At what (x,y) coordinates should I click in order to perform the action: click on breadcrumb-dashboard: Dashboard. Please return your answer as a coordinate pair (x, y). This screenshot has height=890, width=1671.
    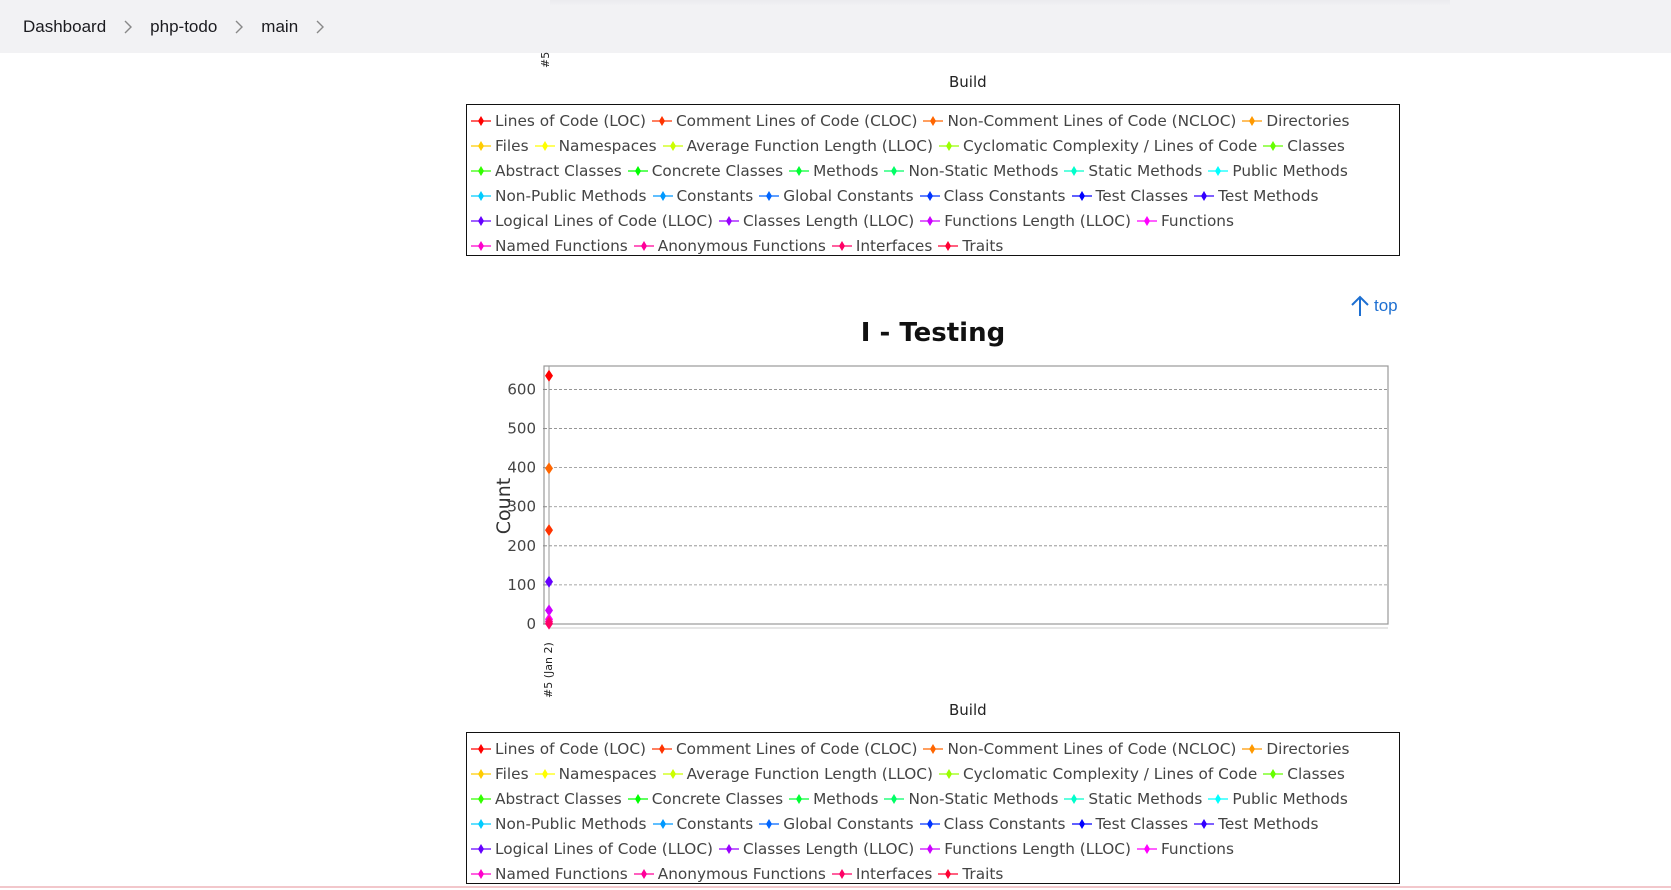
    Looking at the image, I should click on (65, 26).